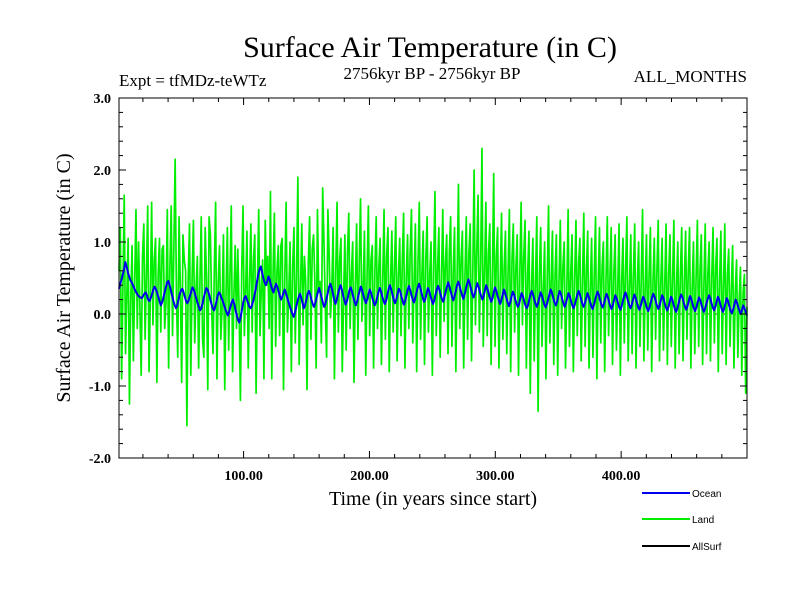  I want to click on x-tick-label: 100.00, so click(243, 476).